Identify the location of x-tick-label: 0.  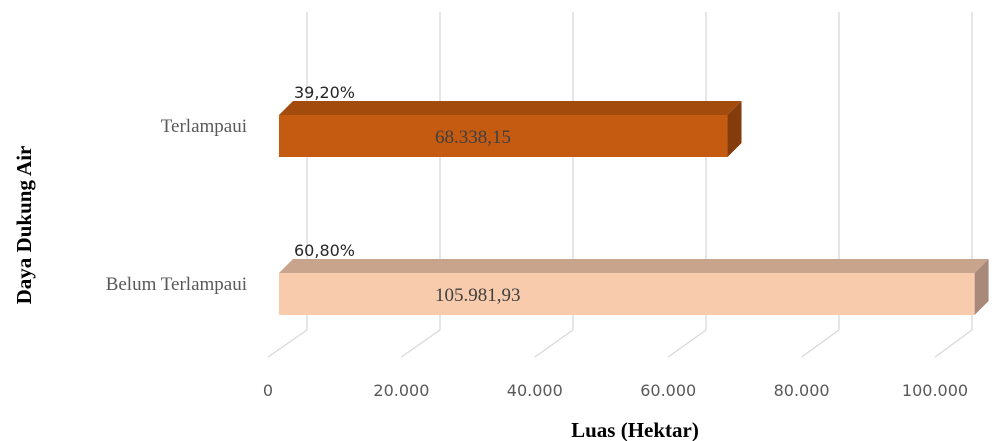
(268, 390).